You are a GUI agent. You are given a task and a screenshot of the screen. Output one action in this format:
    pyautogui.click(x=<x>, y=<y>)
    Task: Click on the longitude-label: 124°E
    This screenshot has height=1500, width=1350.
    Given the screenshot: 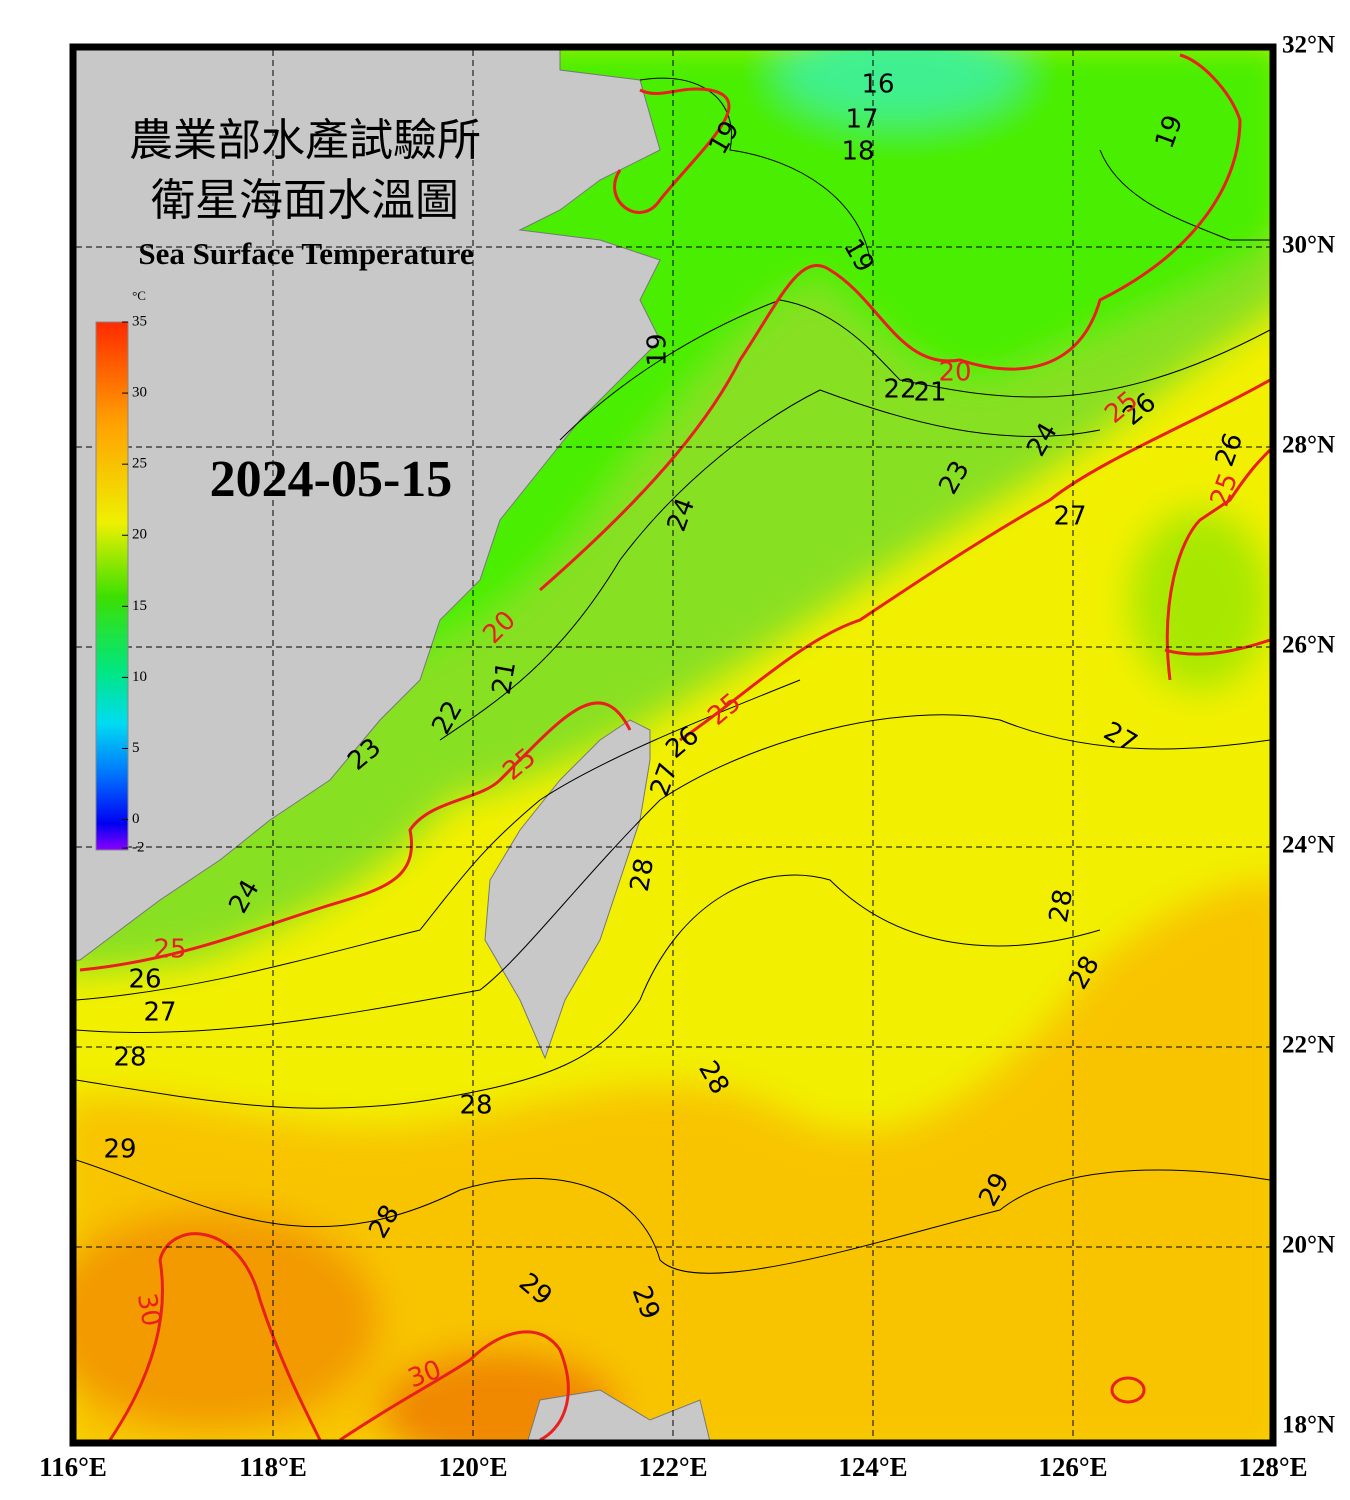 What is the action you would take?
    pyautogui.click(x=872, y=1467)
    